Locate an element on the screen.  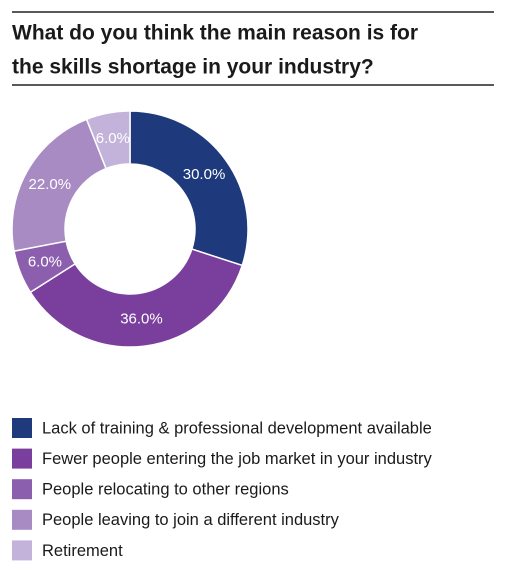
value-label: 22.0% is located at coordinates (50, 184).